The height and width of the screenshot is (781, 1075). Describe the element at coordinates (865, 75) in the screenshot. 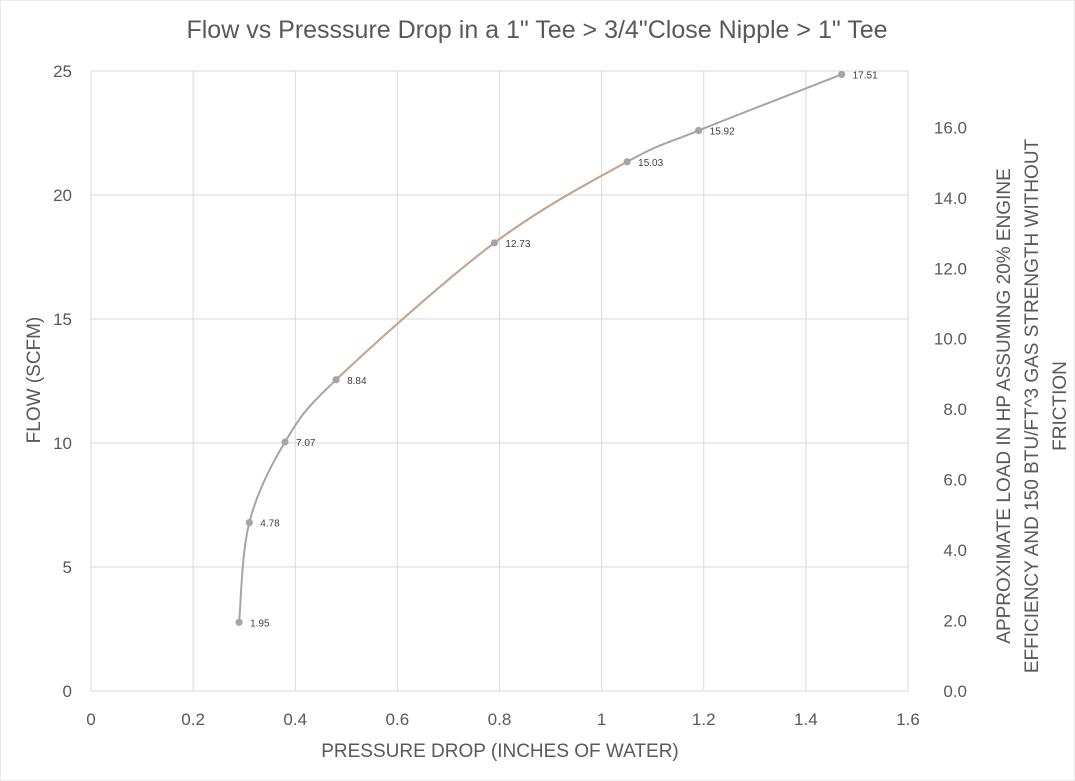

I see `data-label: 17.51` at that location.